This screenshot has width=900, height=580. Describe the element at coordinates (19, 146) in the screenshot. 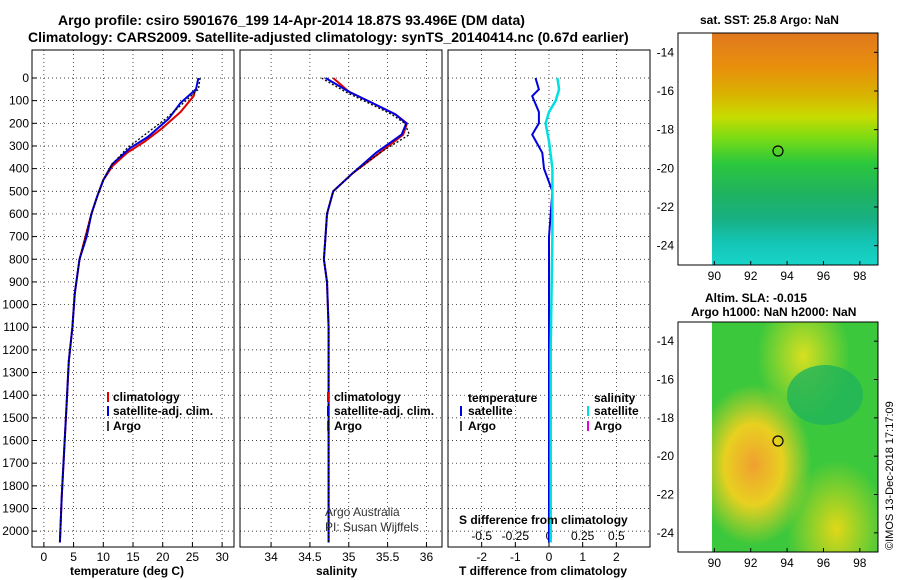

I see `y-tick-label: 300` at that location.